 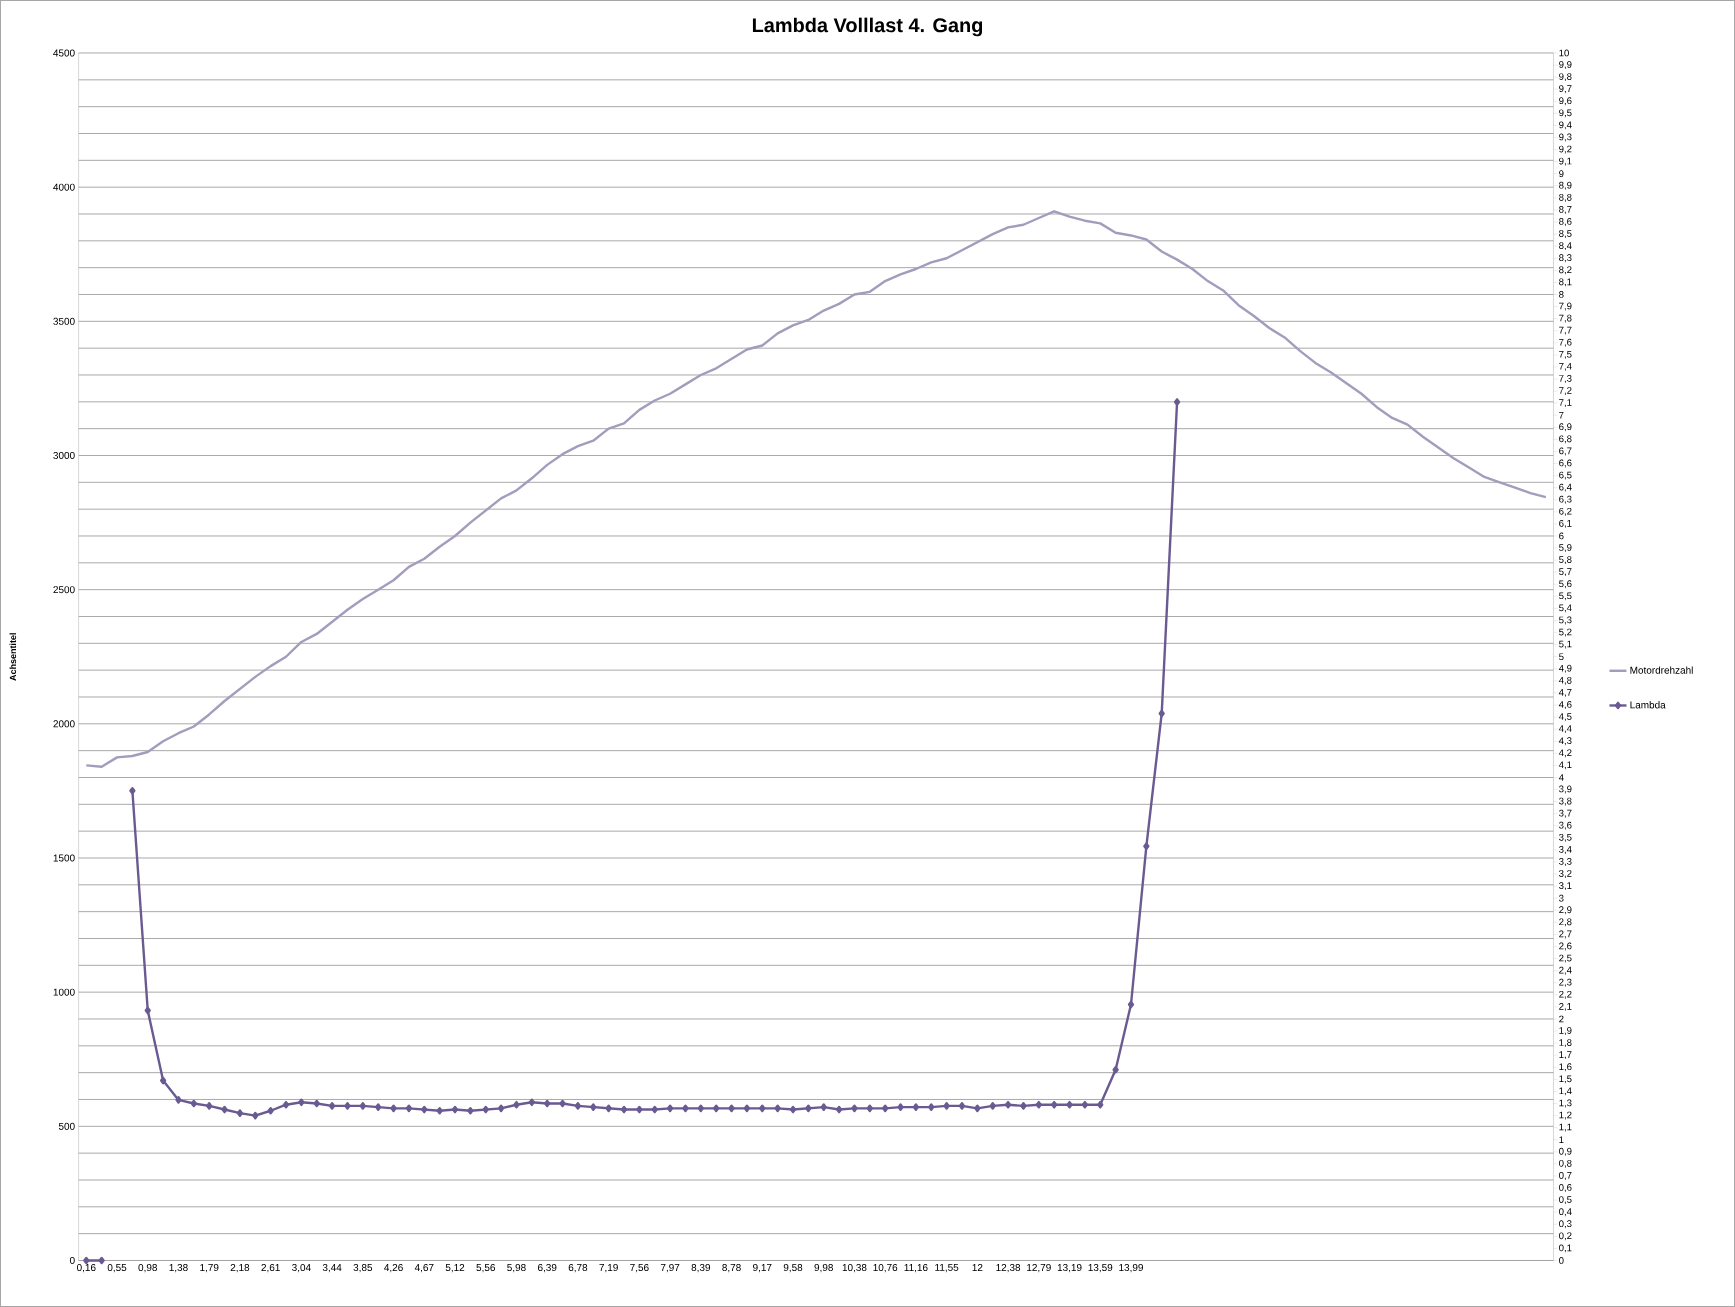 I want to click on y2-tick-label: 9,4, so click(x=1565, y=125).